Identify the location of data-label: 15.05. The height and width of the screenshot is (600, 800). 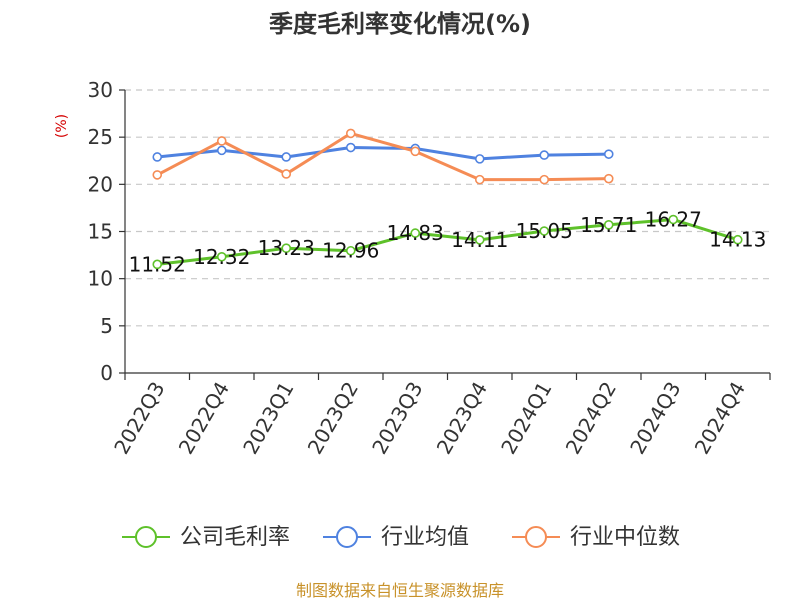
(544, 231).